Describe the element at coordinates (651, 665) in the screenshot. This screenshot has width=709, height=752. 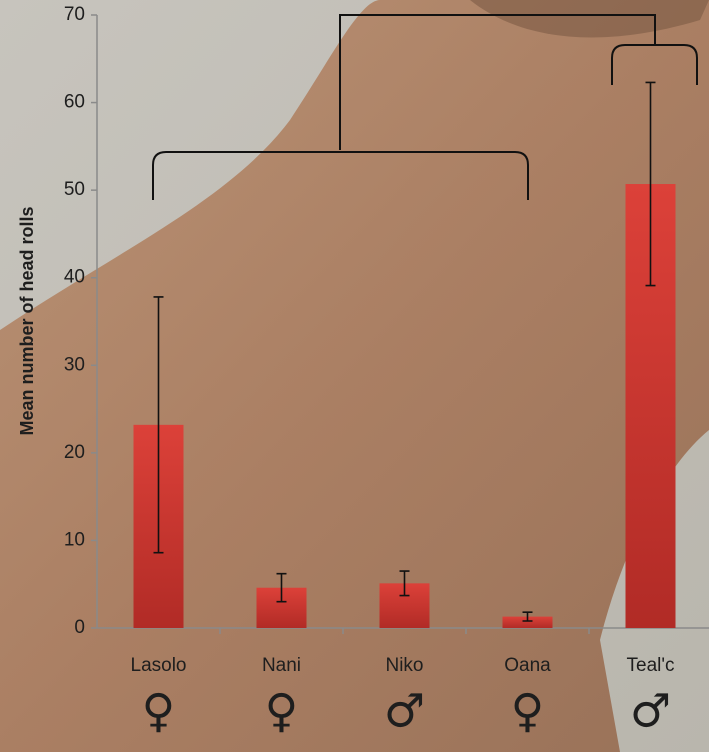
I see `x-tick-label: Teal'c` at that location.